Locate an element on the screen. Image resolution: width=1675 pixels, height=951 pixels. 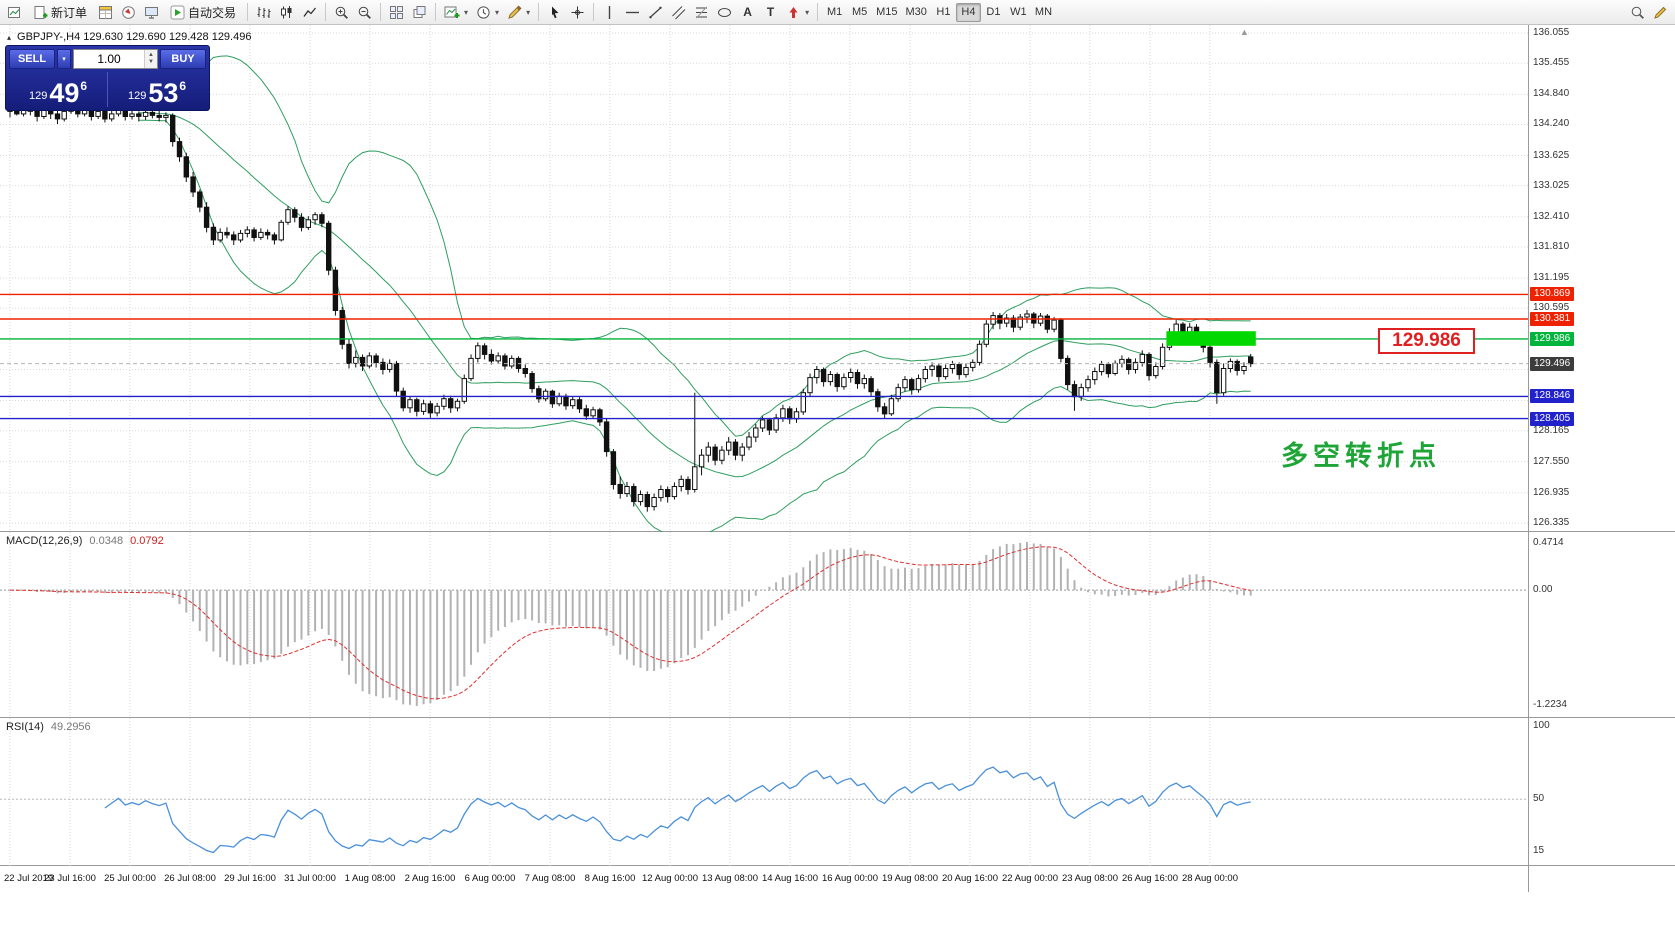
clock-icon is located at coordinates (483, 12).